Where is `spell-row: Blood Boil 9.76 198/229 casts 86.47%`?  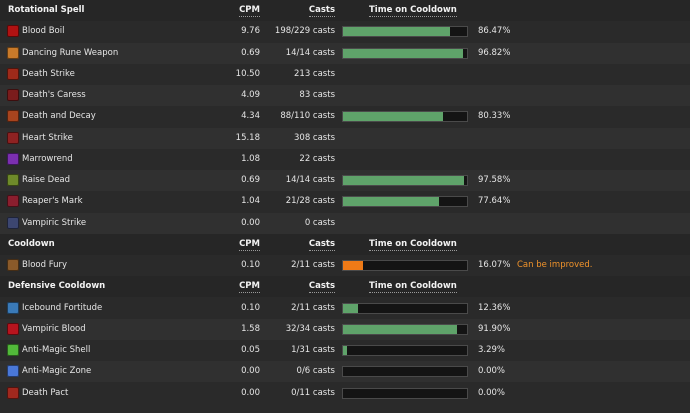
spell-row: Blood Boil 9.76 198/229 casts 86.47% is located at coordinates (345, 31).